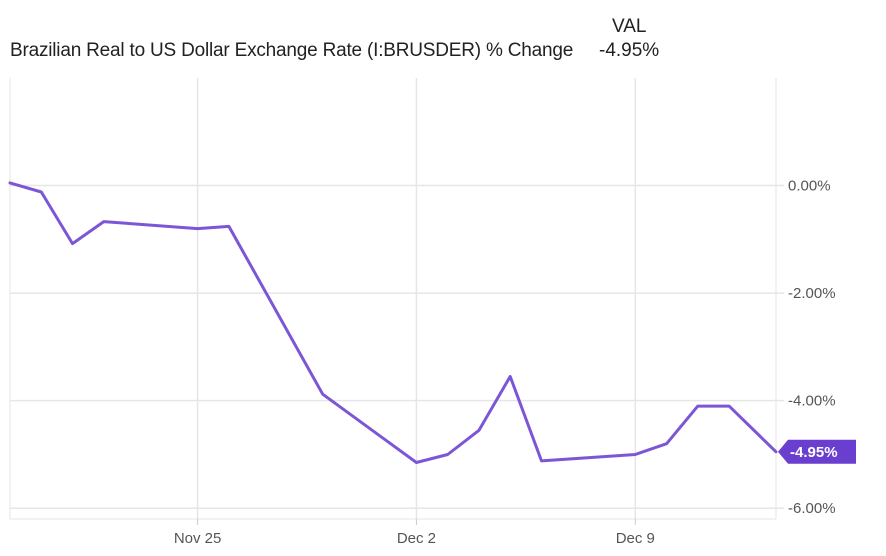 The image size is (886, 556). What do you see at coordinates (629, 26) in the screenshot?
I see `legend-series-heading: VAL` at bounding box center [629, 26].